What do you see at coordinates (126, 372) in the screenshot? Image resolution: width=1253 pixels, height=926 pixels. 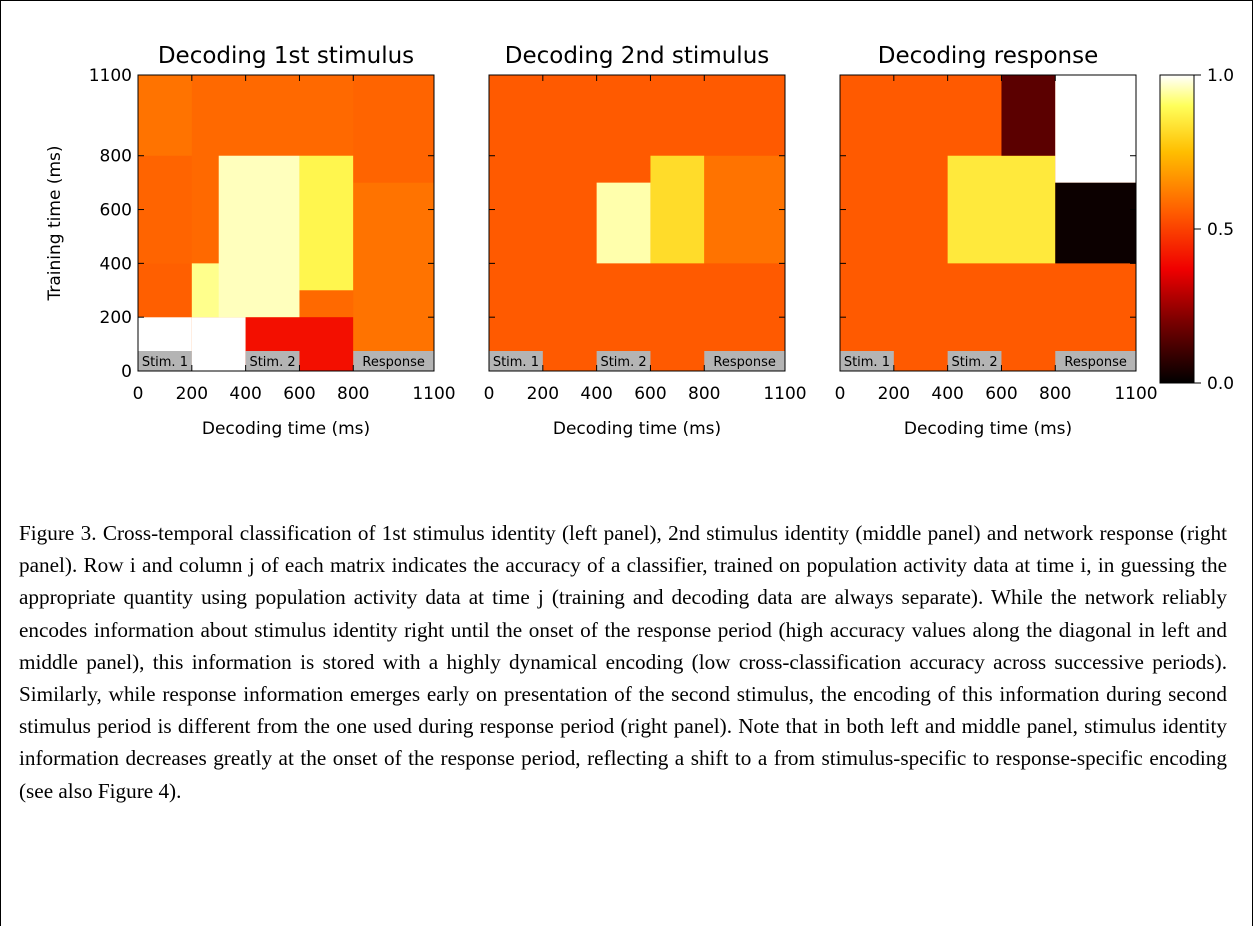 I see `y-tick-label: 0` at bounding box center [126, 372].